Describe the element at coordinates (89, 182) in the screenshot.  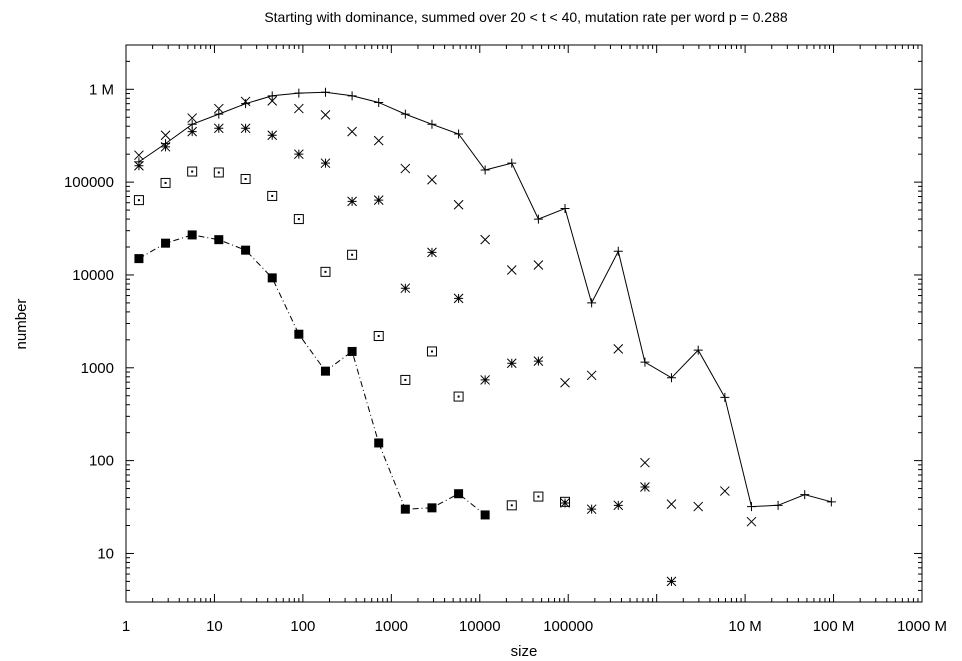
I see `y-tick-label: 100000` at that location.